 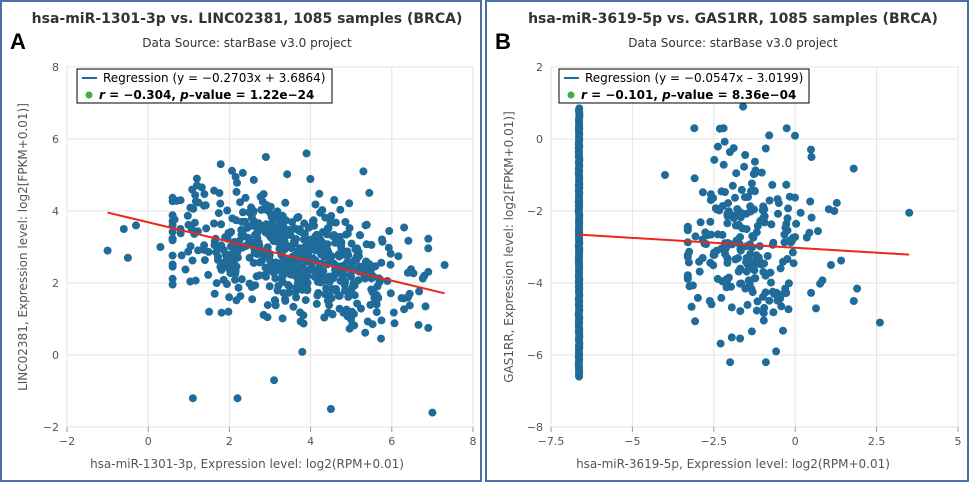 I want to click on y-tick-label: 2, so click(x=539, y=67).